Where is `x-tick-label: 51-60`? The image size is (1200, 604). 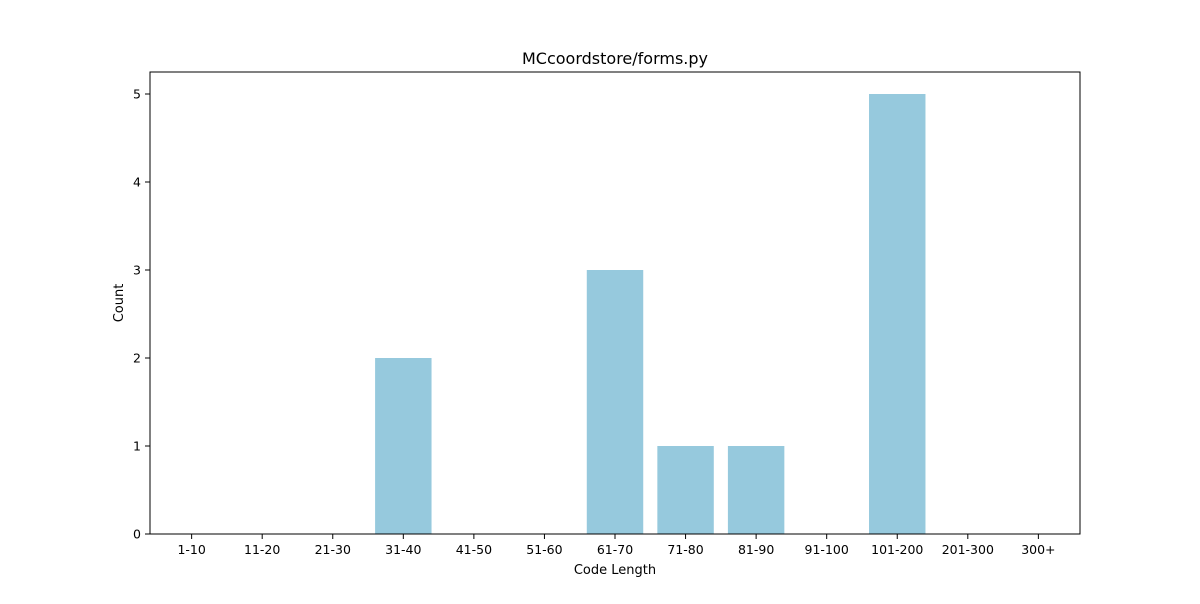
x-tick-label: 51-60 is located at coordinates (544, 549).